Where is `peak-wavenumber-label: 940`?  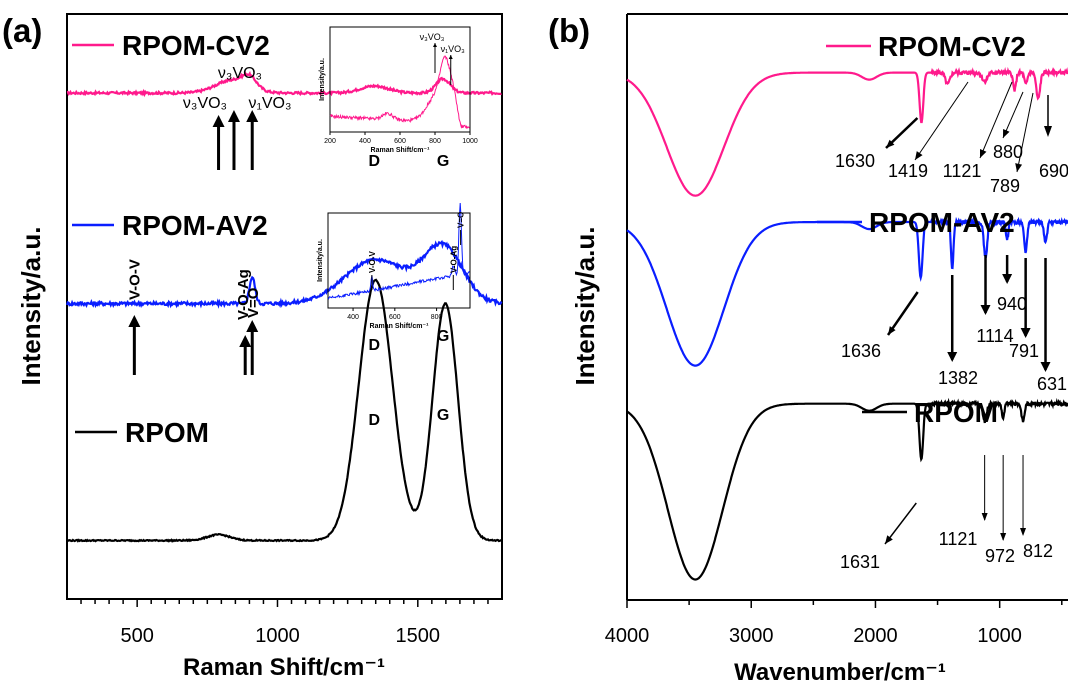
peak-wavenumber-label: 940 is located at coordinates (1012, 304).